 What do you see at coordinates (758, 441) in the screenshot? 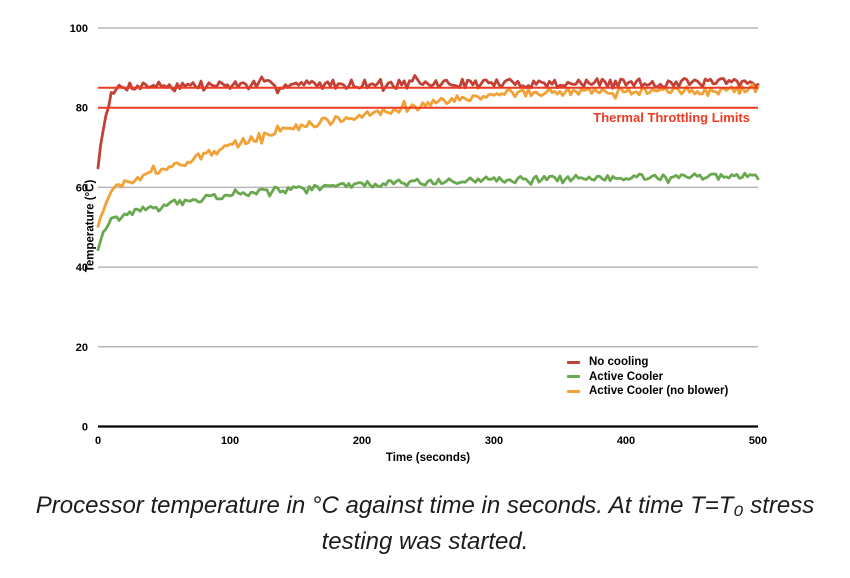
I see `svg-text: 500` at bounding box center [758, 441].